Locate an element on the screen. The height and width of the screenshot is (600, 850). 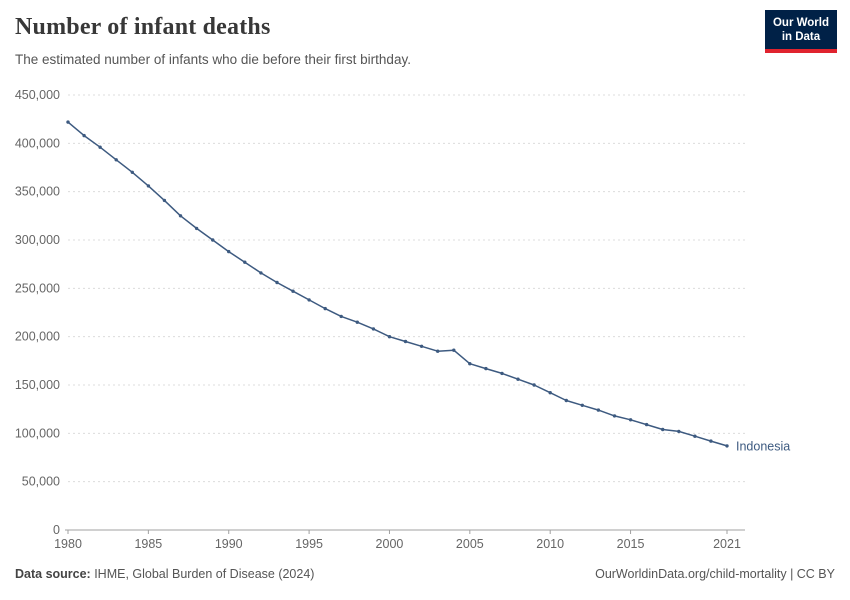
svg-text: 400,000 is located at coordinates (37, 143).